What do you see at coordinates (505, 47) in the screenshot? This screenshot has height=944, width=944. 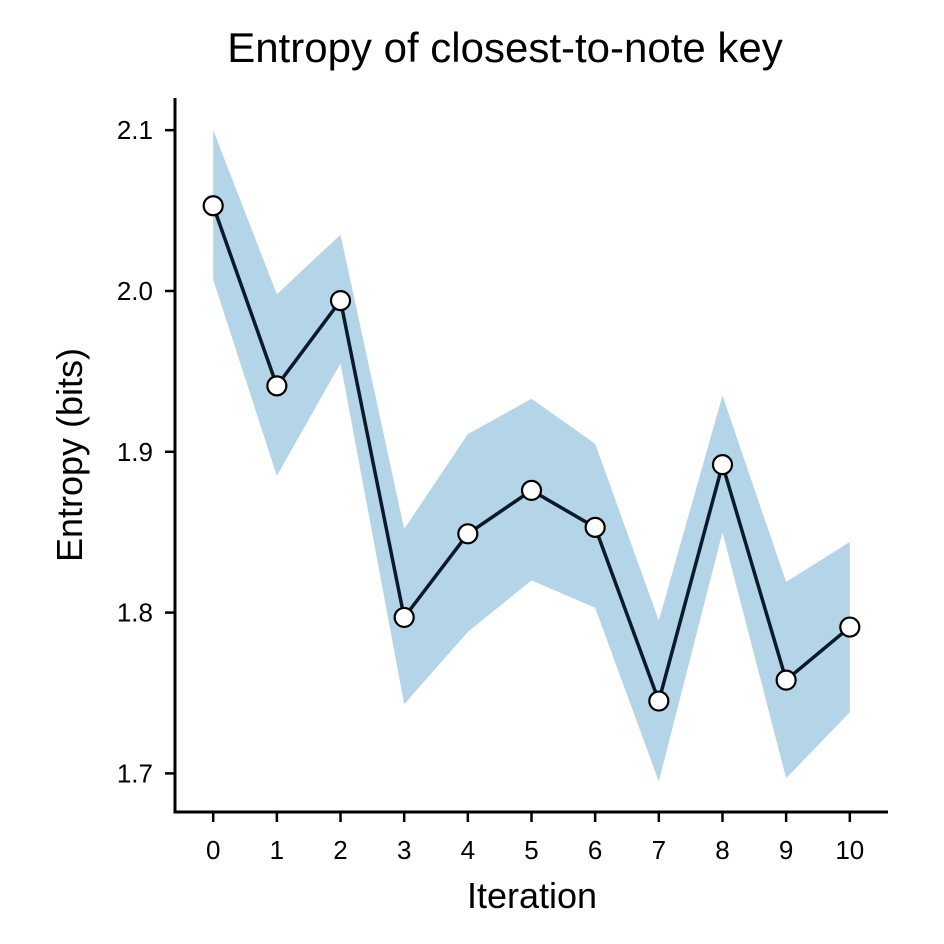 I see `chart-title: Entropy of closest-to-note key` at bounding box center [505, 47].